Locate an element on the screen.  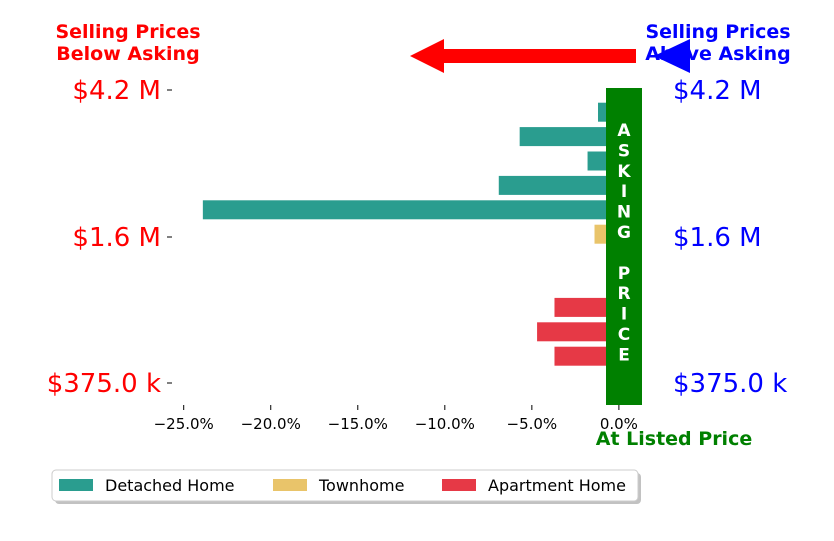
asking-letter-2: S is located at coordinates (624, 151).